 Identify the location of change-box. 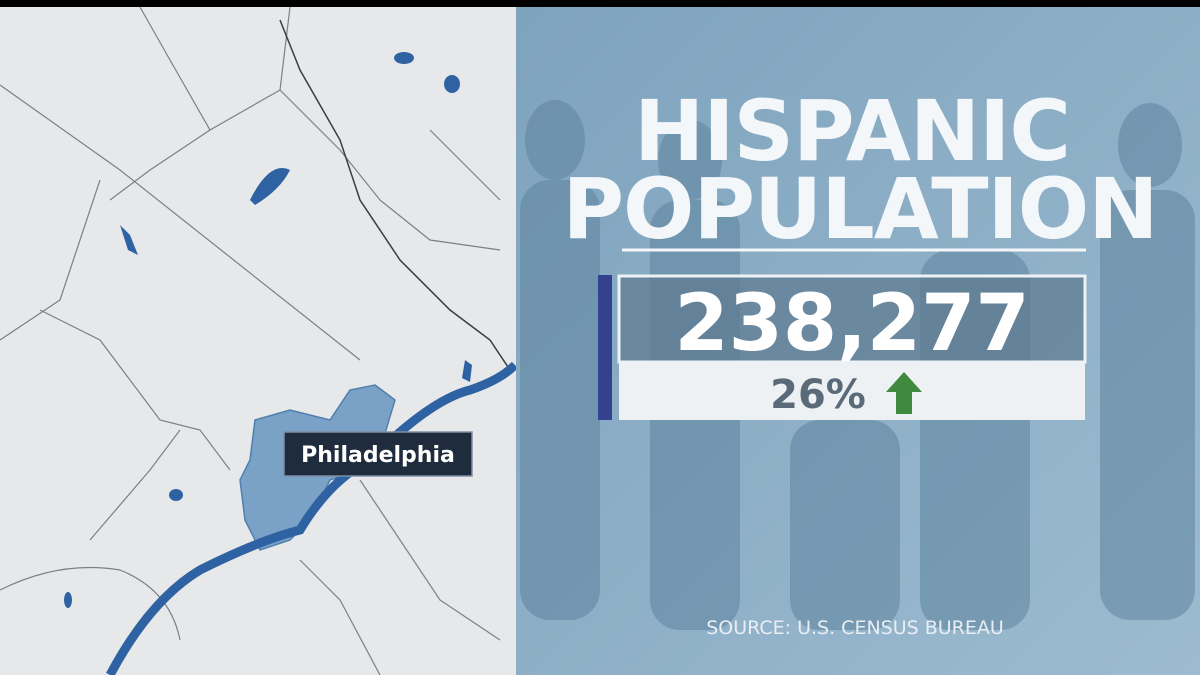
(852, 391).